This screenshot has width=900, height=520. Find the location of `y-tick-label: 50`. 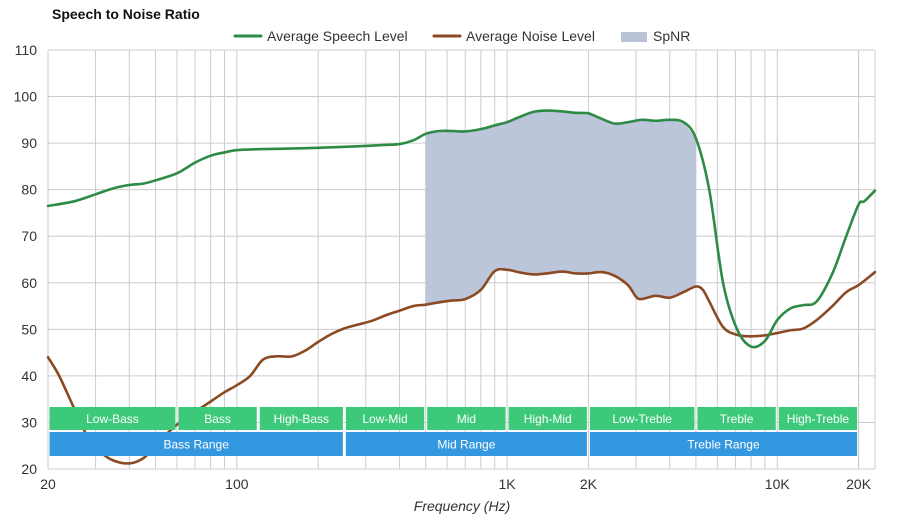

y-tick-label: 50 is located at coordinates (29, 329).